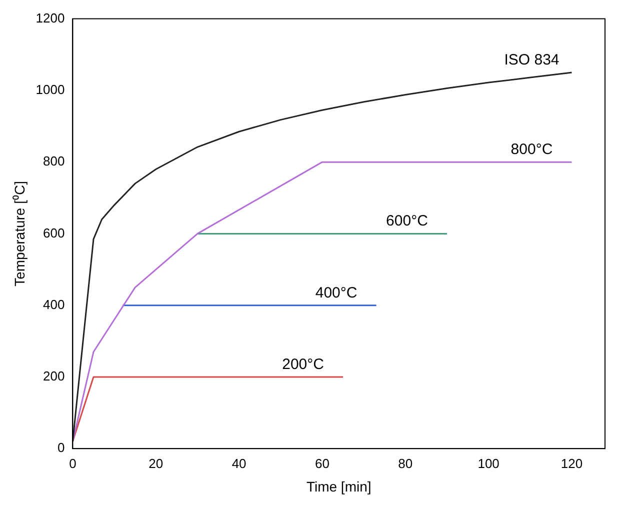 Image resolution: width=621 pixels, height=508 pixels. What do you see at coordinates (156, 463) in the screenshot?
I see `x-tick-label: 20` at bounding box center [156, 463].